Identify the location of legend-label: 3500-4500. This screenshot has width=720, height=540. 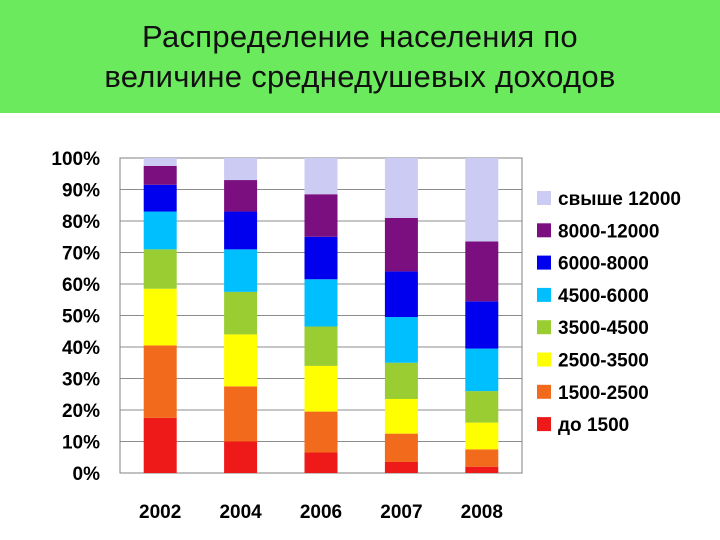
(603, 328).